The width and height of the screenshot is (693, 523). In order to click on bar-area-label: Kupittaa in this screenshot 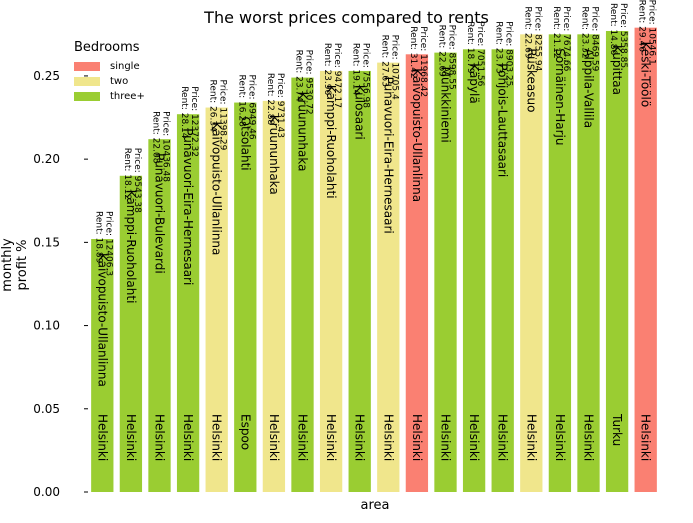, I will do `click(617, 70)`.